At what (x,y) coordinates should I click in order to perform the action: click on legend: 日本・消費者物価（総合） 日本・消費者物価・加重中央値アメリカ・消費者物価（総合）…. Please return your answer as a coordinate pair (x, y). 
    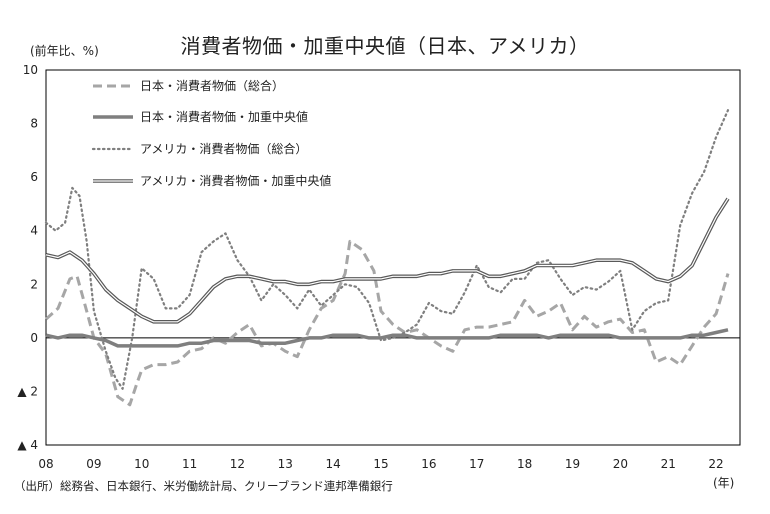
    Looking at the image, I should click on (211, 133).